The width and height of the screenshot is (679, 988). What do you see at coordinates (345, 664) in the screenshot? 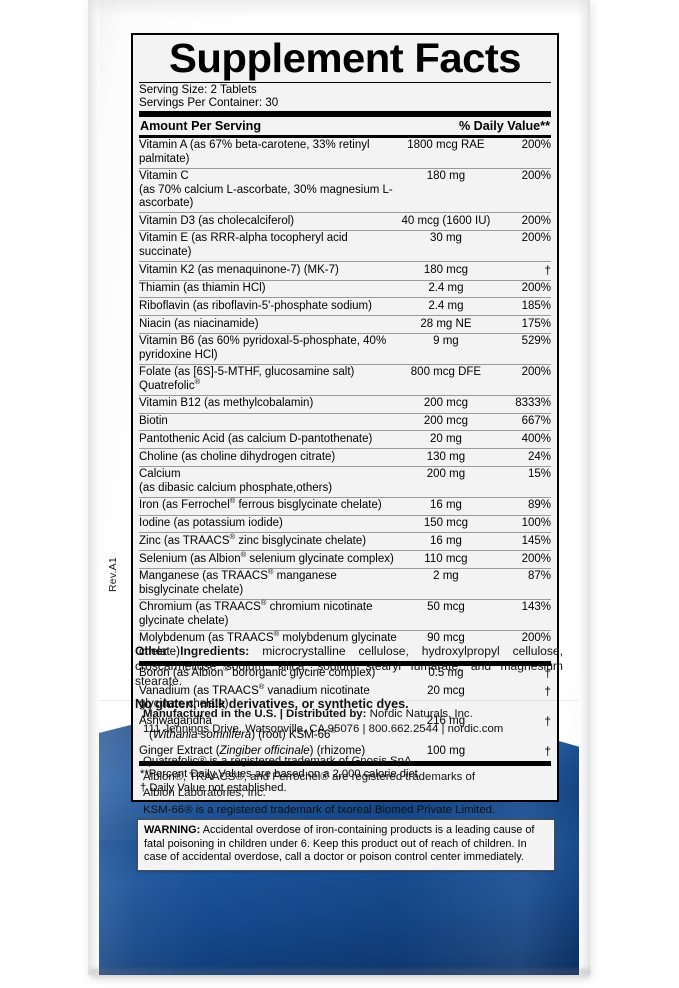
I see `section-separator-bar` at bounding box center [345, 664].